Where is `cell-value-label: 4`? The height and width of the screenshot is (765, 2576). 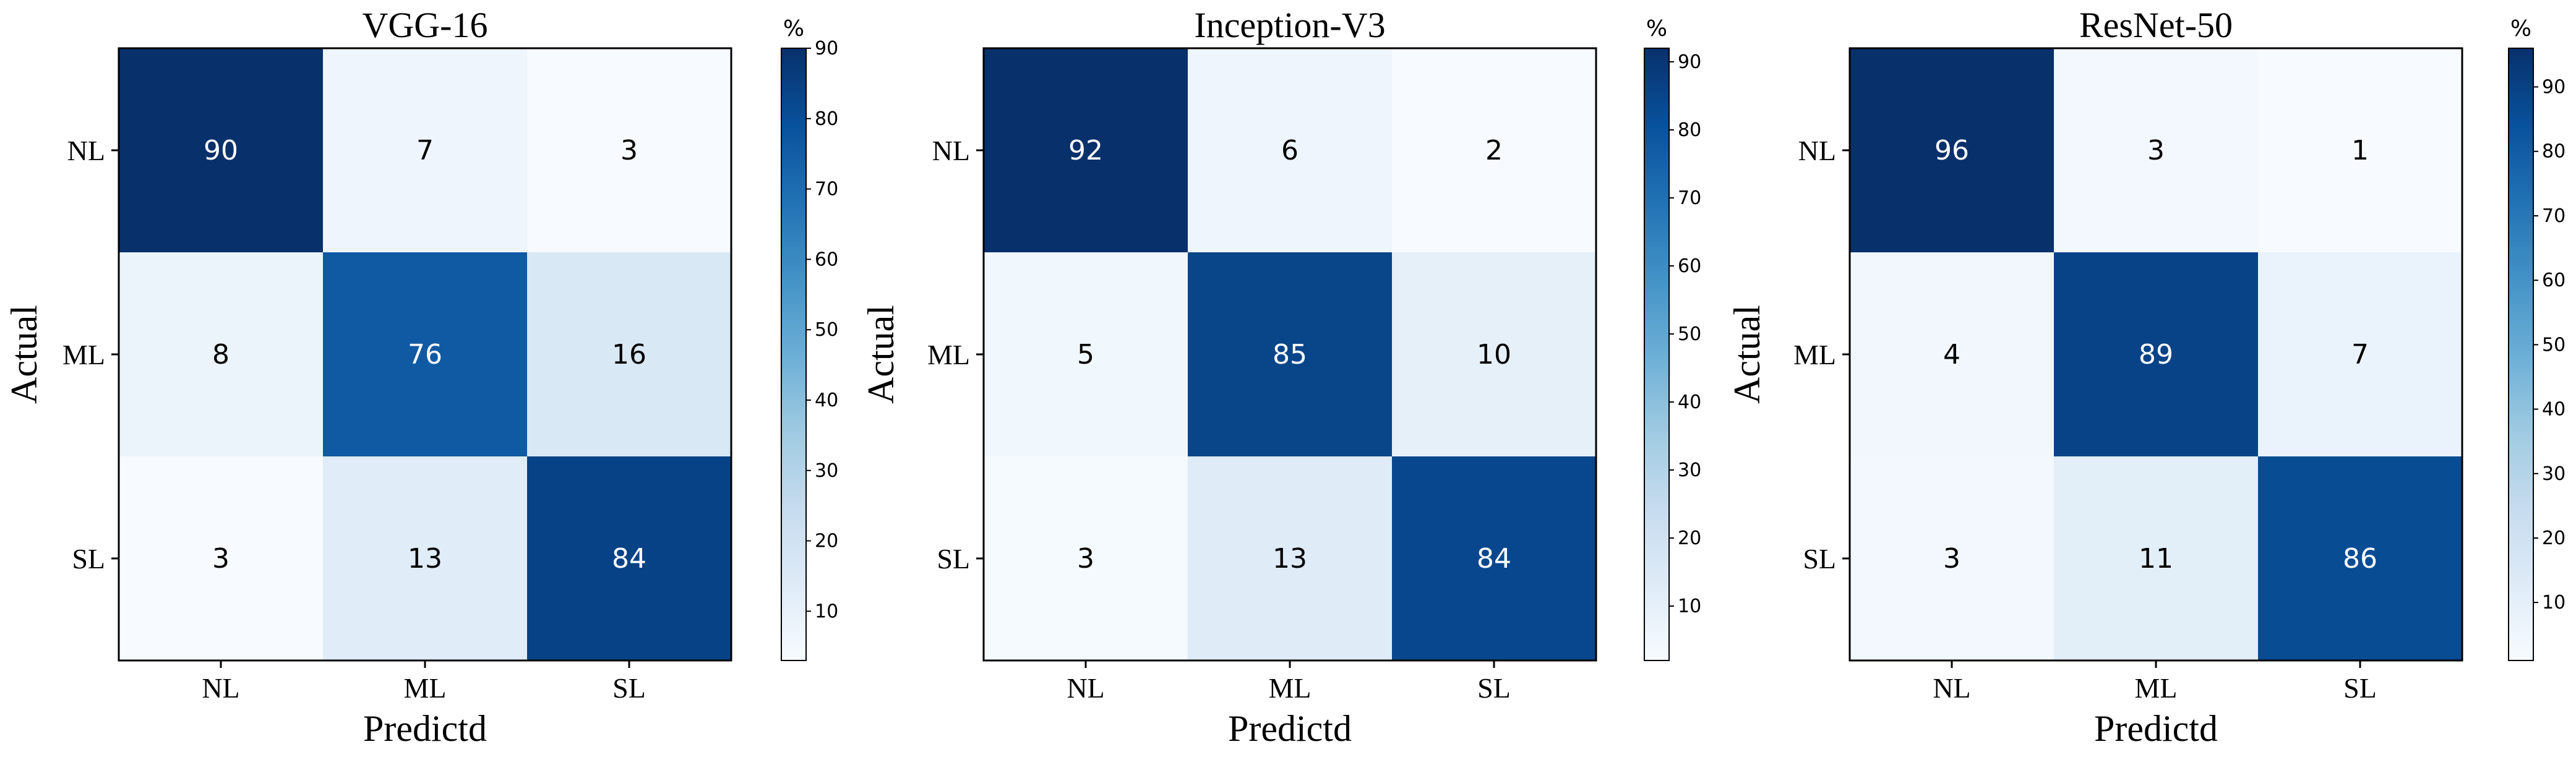
cell-value-label: 4 is located at coordinates (1951, 354).